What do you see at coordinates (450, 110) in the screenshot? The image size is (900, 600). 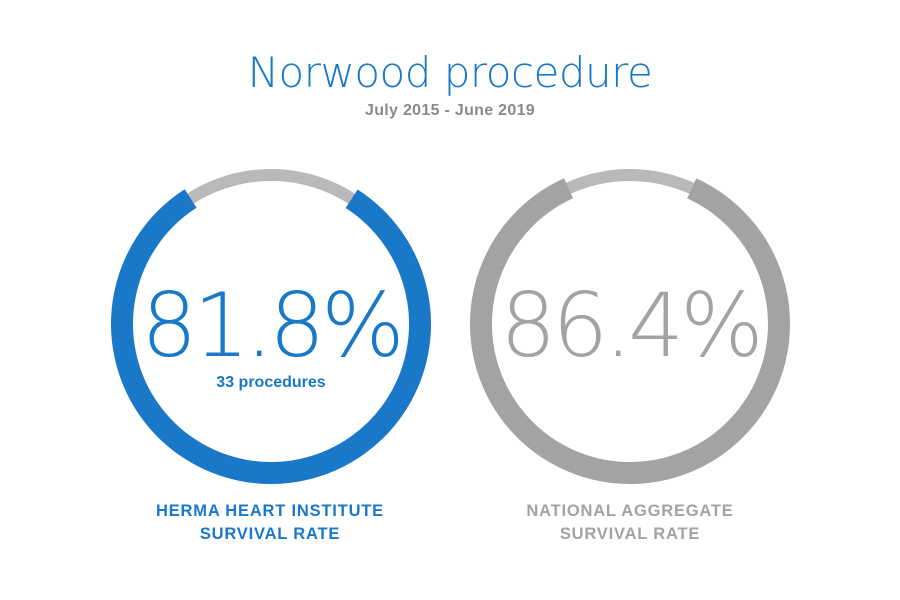 I see `chart-subtitle: July 2015 - June 2019` at bounding box center [450, 110].